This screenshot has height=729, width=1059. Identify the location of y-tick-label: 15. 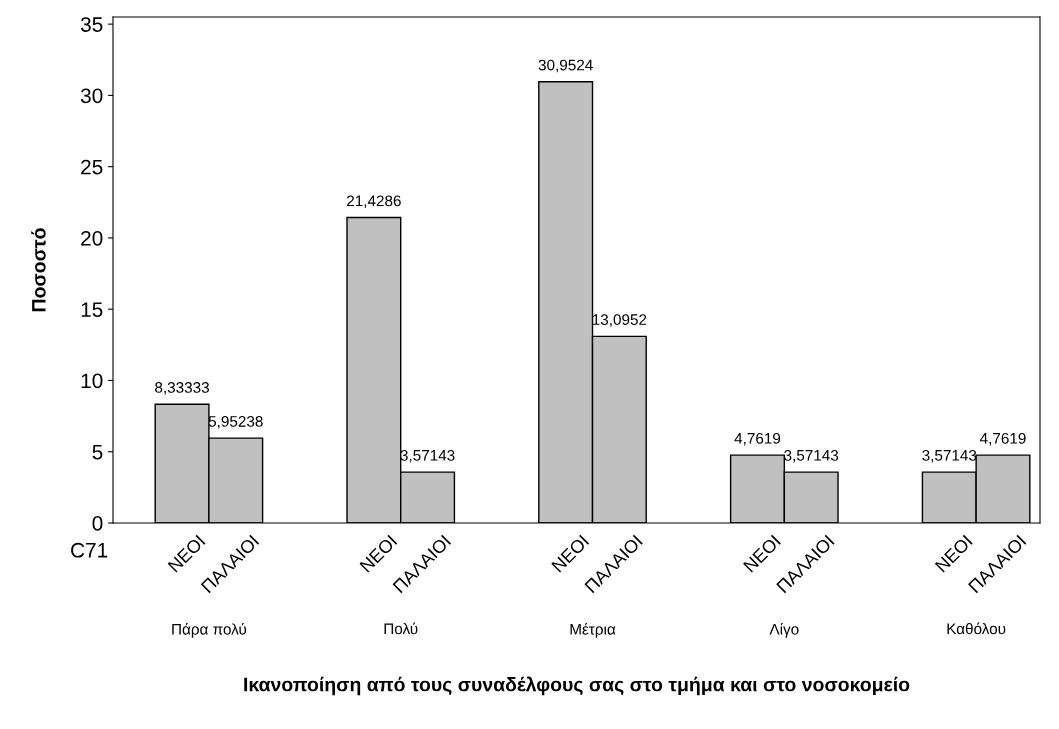
(92, 309).